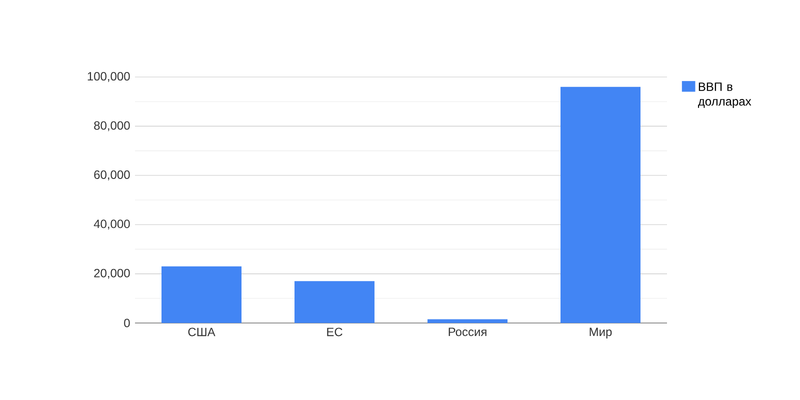  What do you see at coordinates (112, 273) in the screenshot?
I see `y-tick-label: 20,000` at bounding box center [112, 273].